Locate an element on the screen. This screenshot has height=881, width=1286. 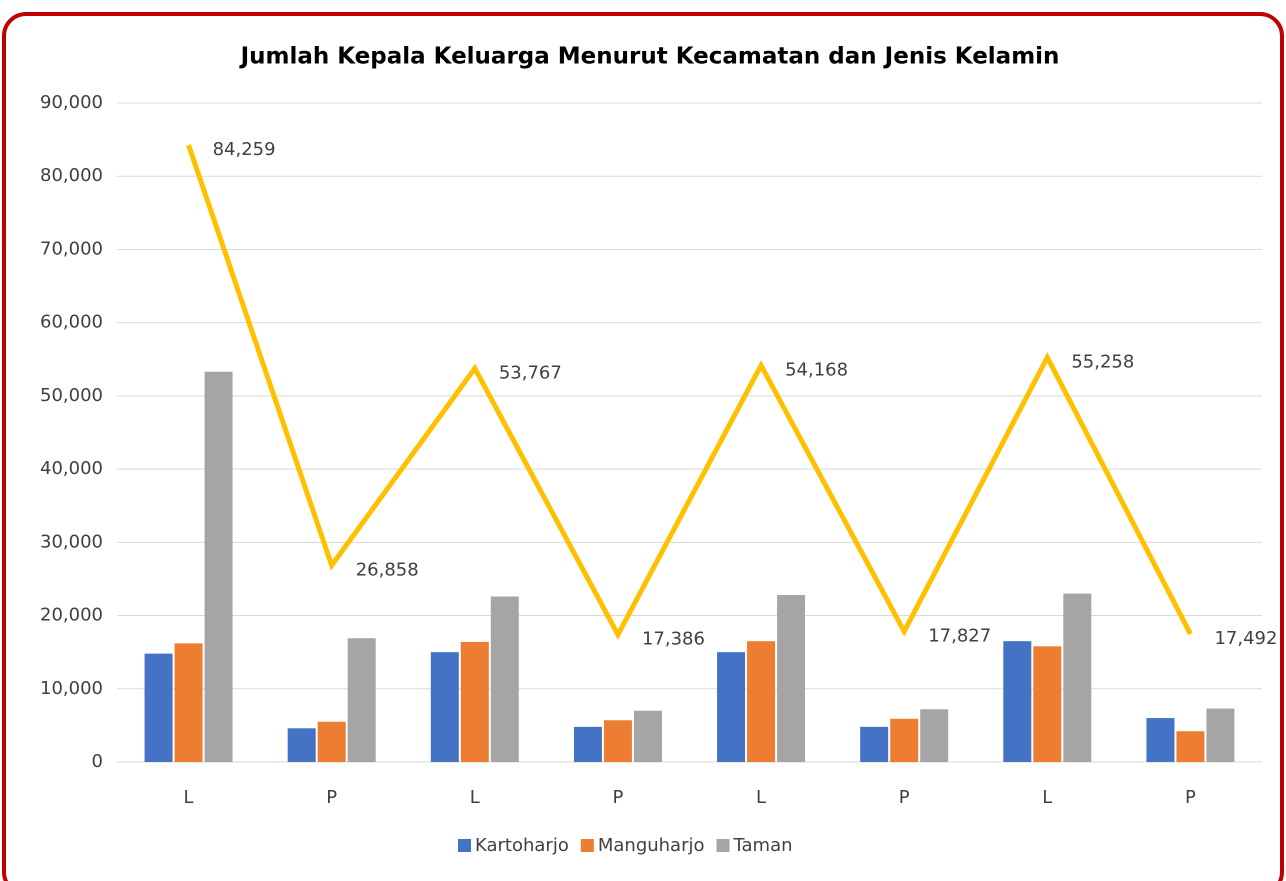
data-label: 17,492 is located at coordinates (1245, 638).